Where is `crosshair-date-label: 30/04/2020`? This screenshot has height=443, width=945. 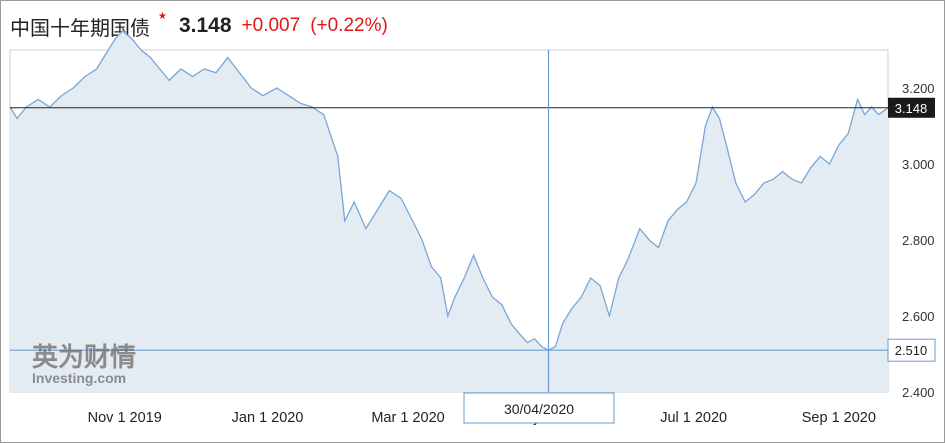
crosshair-date-label: 30/04/2020 is located at coordinates (539, 409).